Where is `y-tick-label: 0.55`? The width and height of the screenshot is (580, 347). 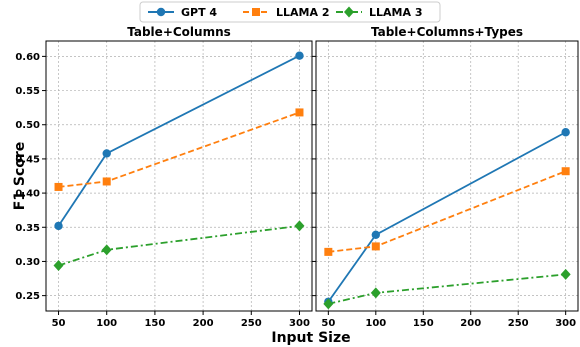
y-tick-label: 0.55 is located at coordinates (27, 91).